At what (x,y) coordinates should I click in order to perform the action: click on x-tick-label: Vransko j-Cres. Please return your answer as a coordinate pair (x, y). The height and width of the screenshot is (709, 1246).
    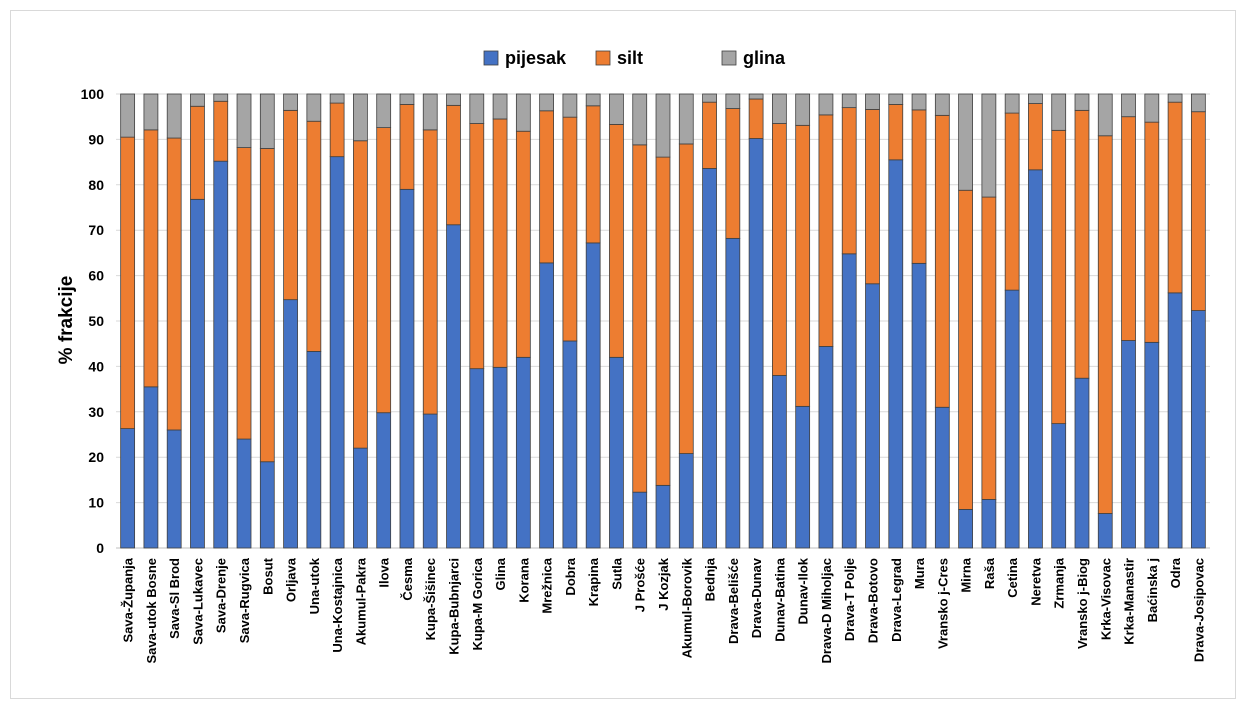
    Looking at the image, I should click on (942, 603).